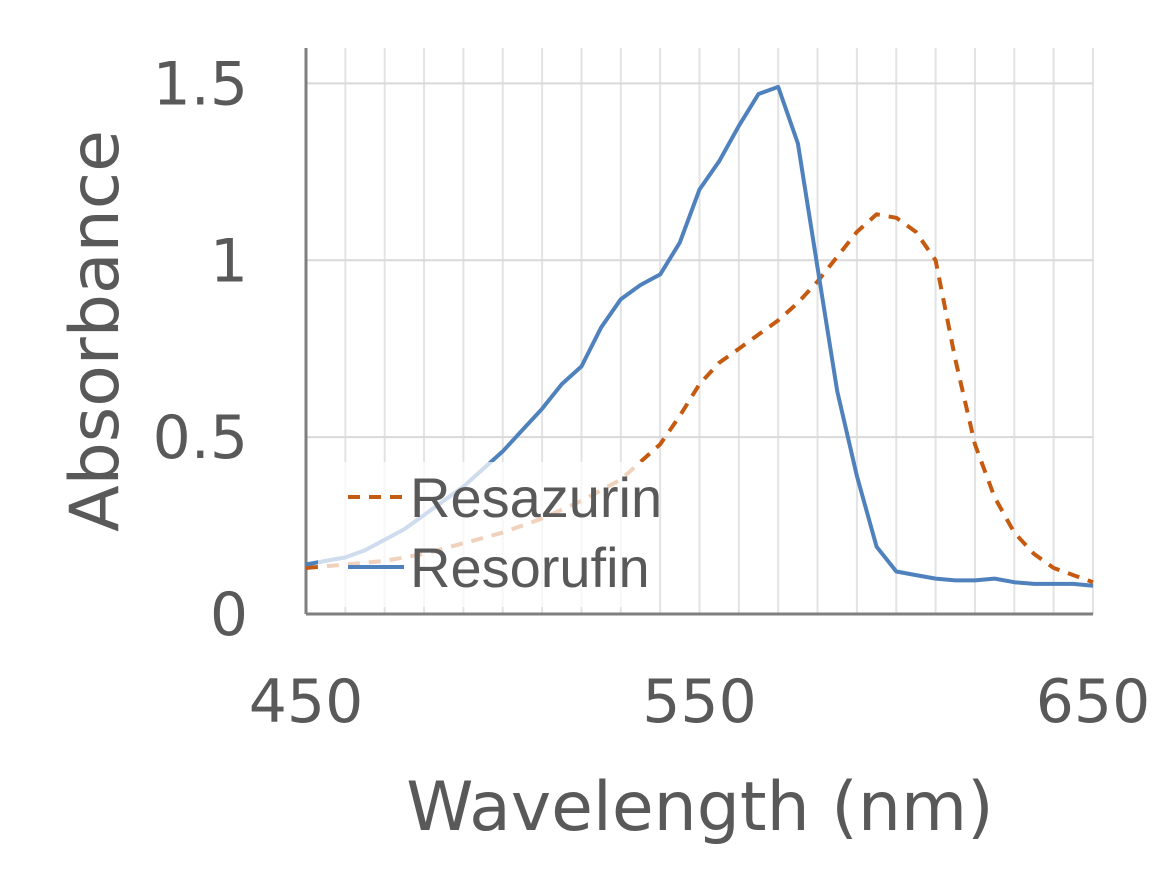  I want to click on y-tick-label: 0, so click(229, 615).